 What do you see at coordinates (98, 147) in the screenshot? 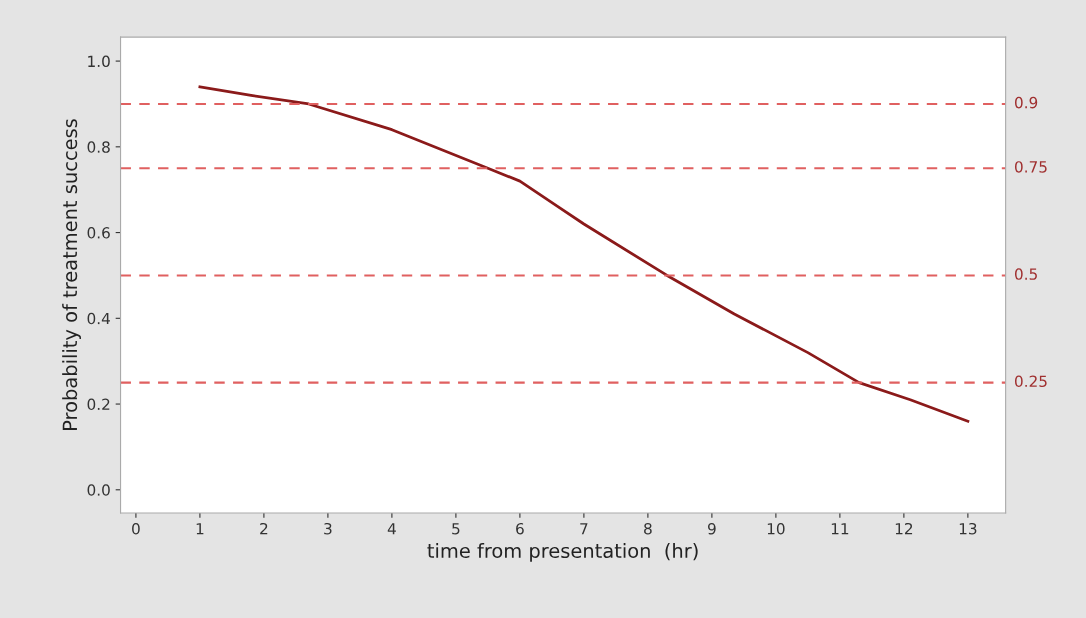
I see `y-tick-label: 0.8` at bounding box center [98, 147].